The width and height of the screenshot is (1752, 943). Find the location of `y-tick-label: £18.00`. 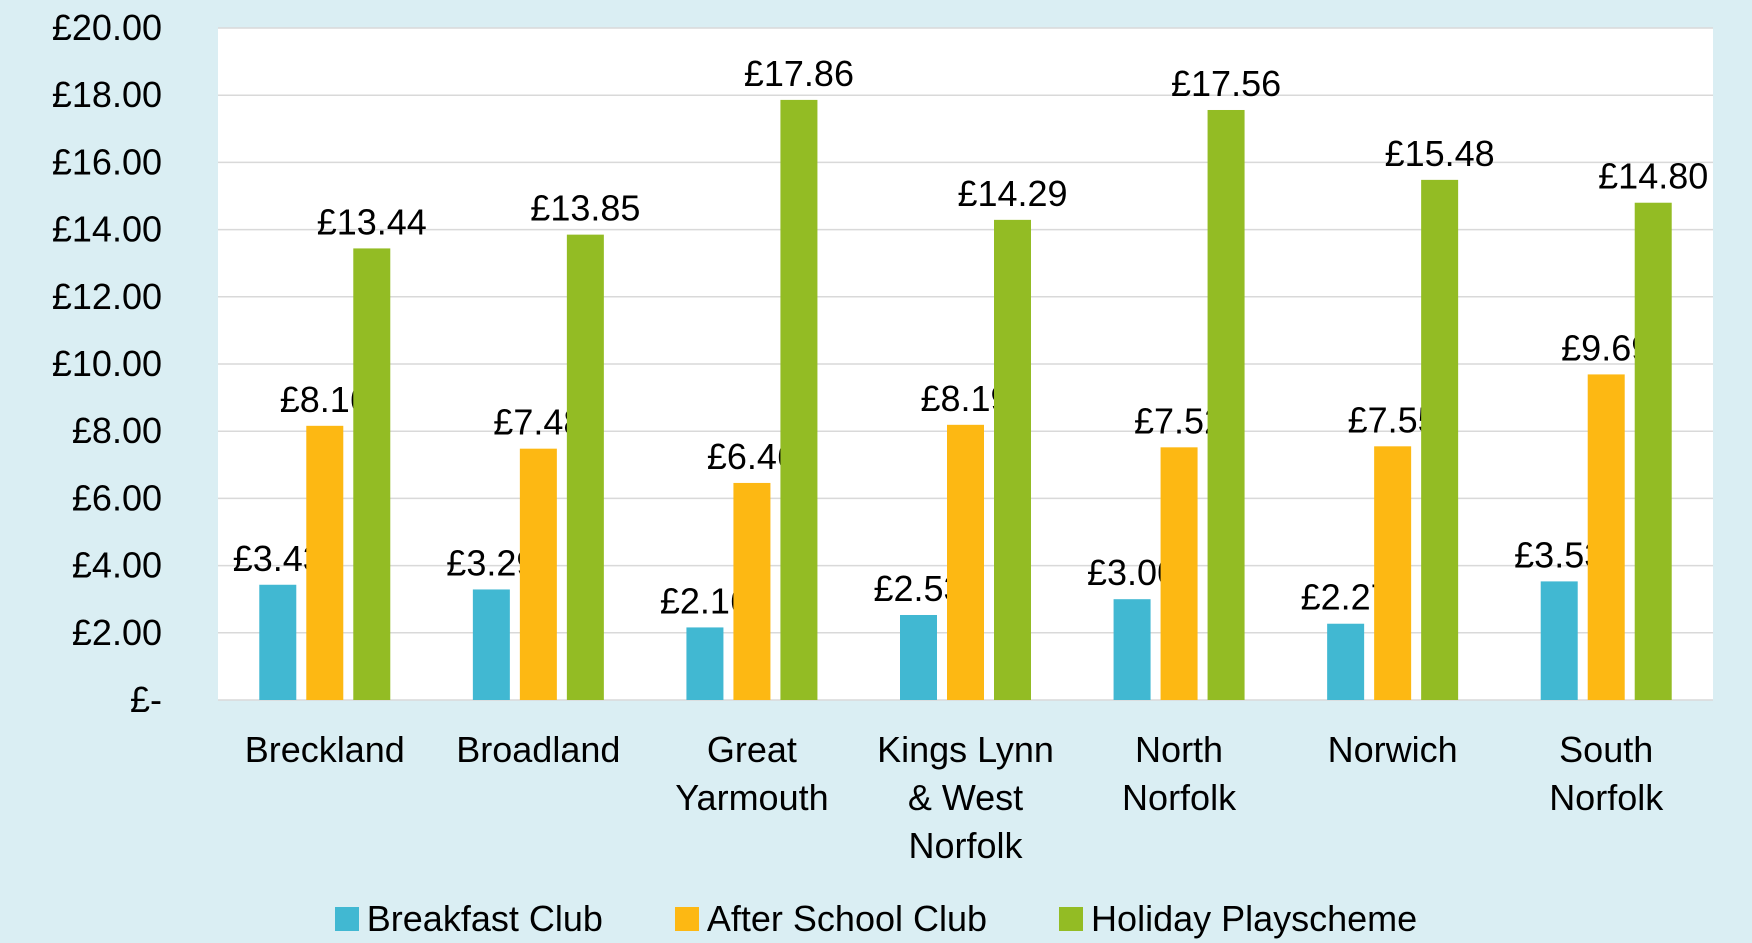

y-tick-label: £18.00 is located at coordinates (107, 94).